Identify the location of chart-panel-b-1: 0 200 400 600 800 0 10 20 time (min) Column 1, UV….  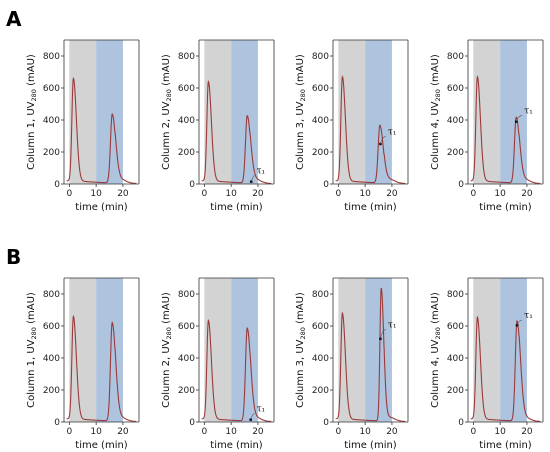
(83, 364).